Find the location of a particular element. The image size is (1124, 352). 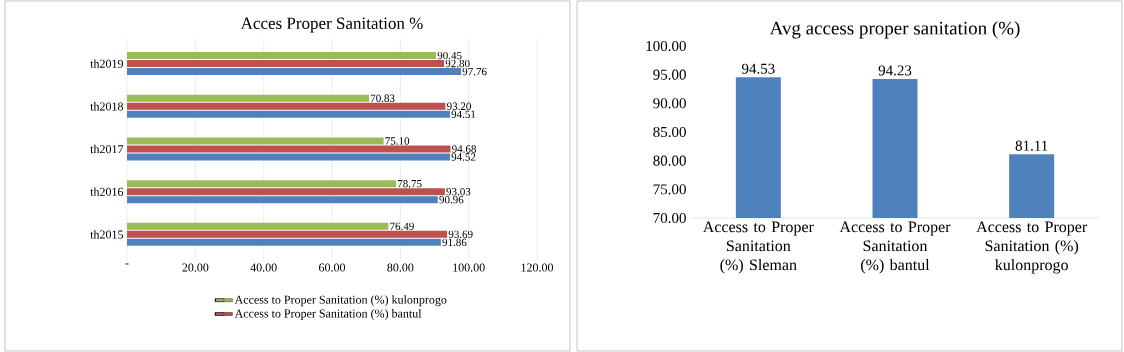

y-tick-label: 90.00 is located at coordinates (669, 103).